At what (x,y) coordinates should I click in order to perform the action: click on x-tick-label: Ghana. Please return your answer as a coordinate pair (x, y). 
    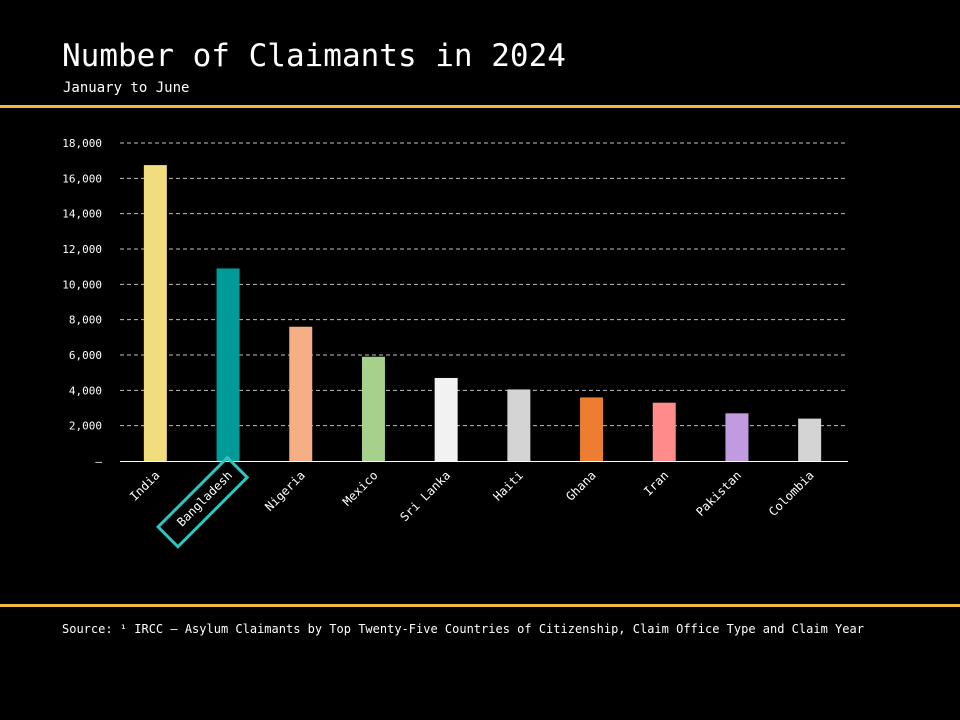
    Looking at the image, I should click on (580, 485).